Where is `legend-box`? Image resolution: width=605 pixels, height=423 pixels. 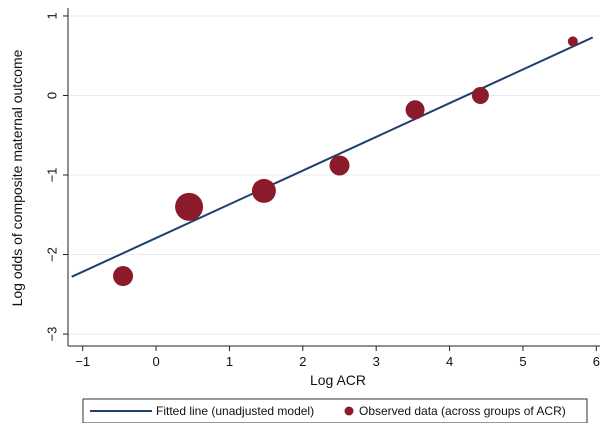
legend-box is located at coordinates (335, 410).